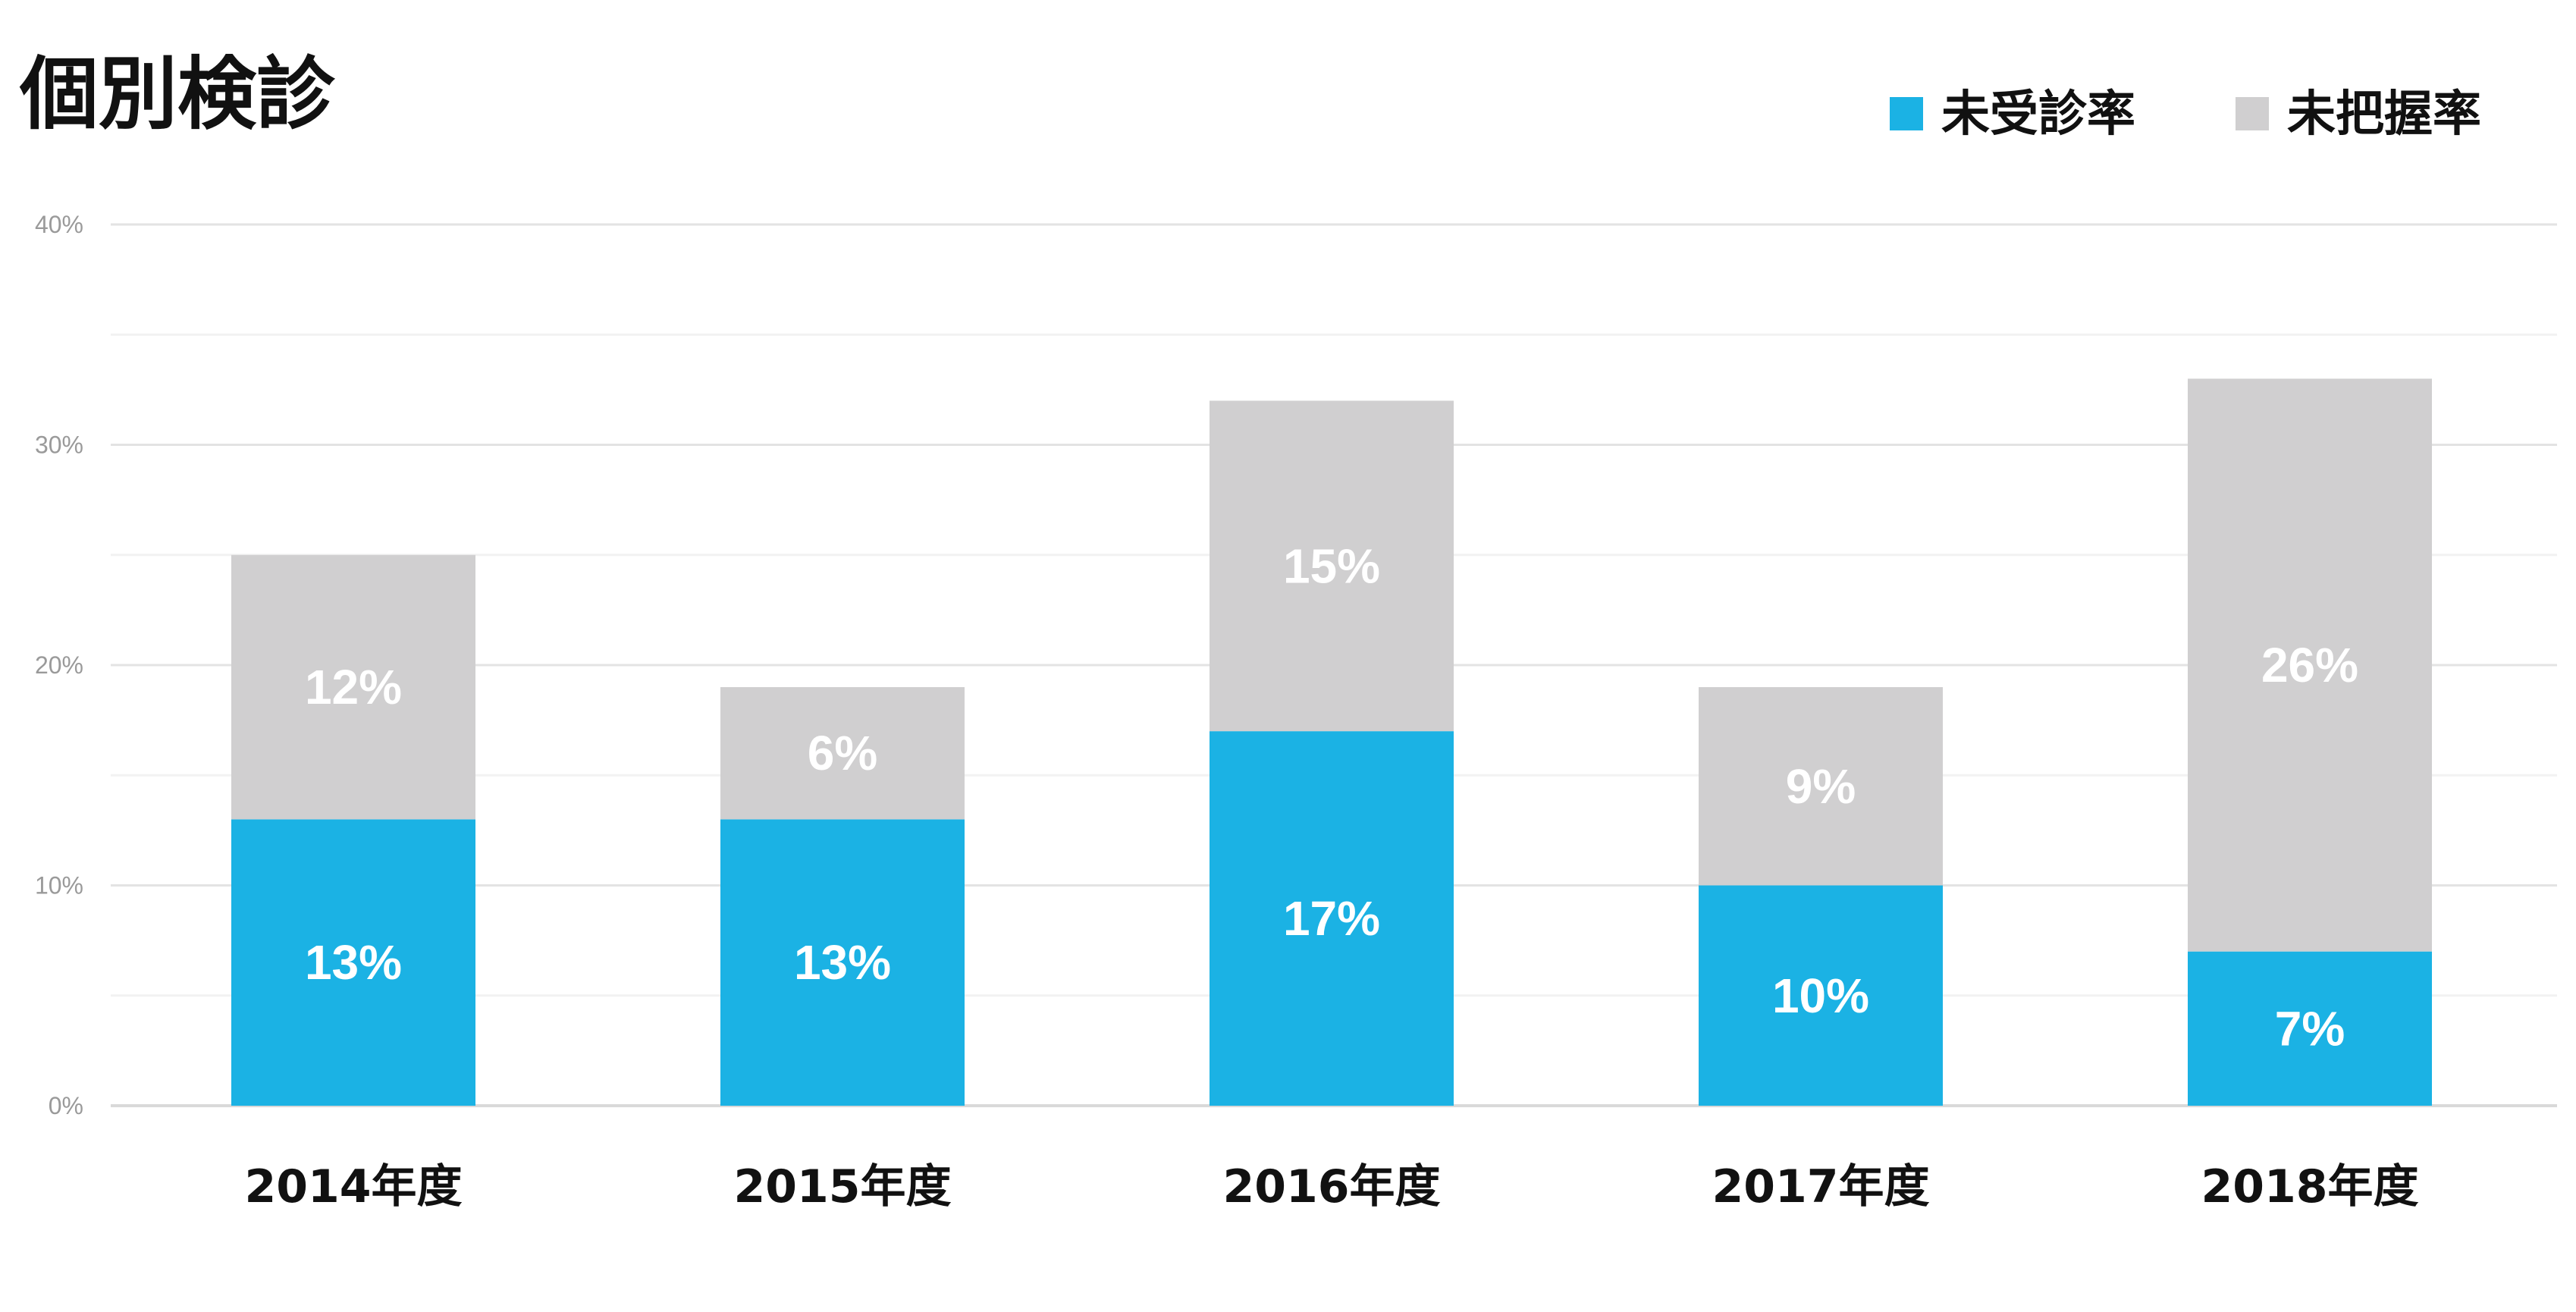 This screenshot has width=2576, height=1312. I want to click on bar-value-label: 26%, so click(2309, 665).